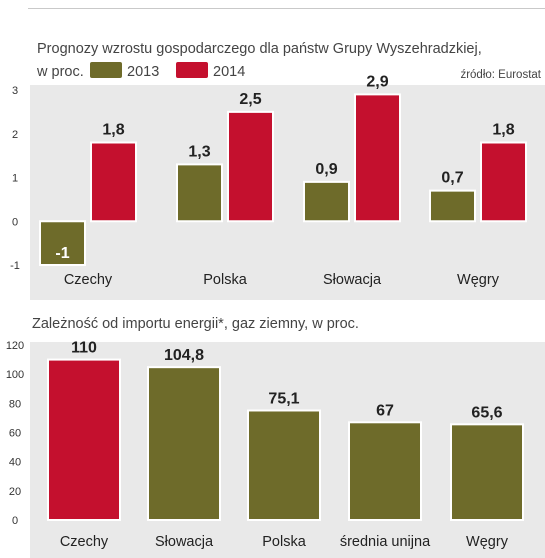 Image resolution: width=545 pixels, height=558 pixels. I want to click on y-tick-label: -1, so click(15, 266).